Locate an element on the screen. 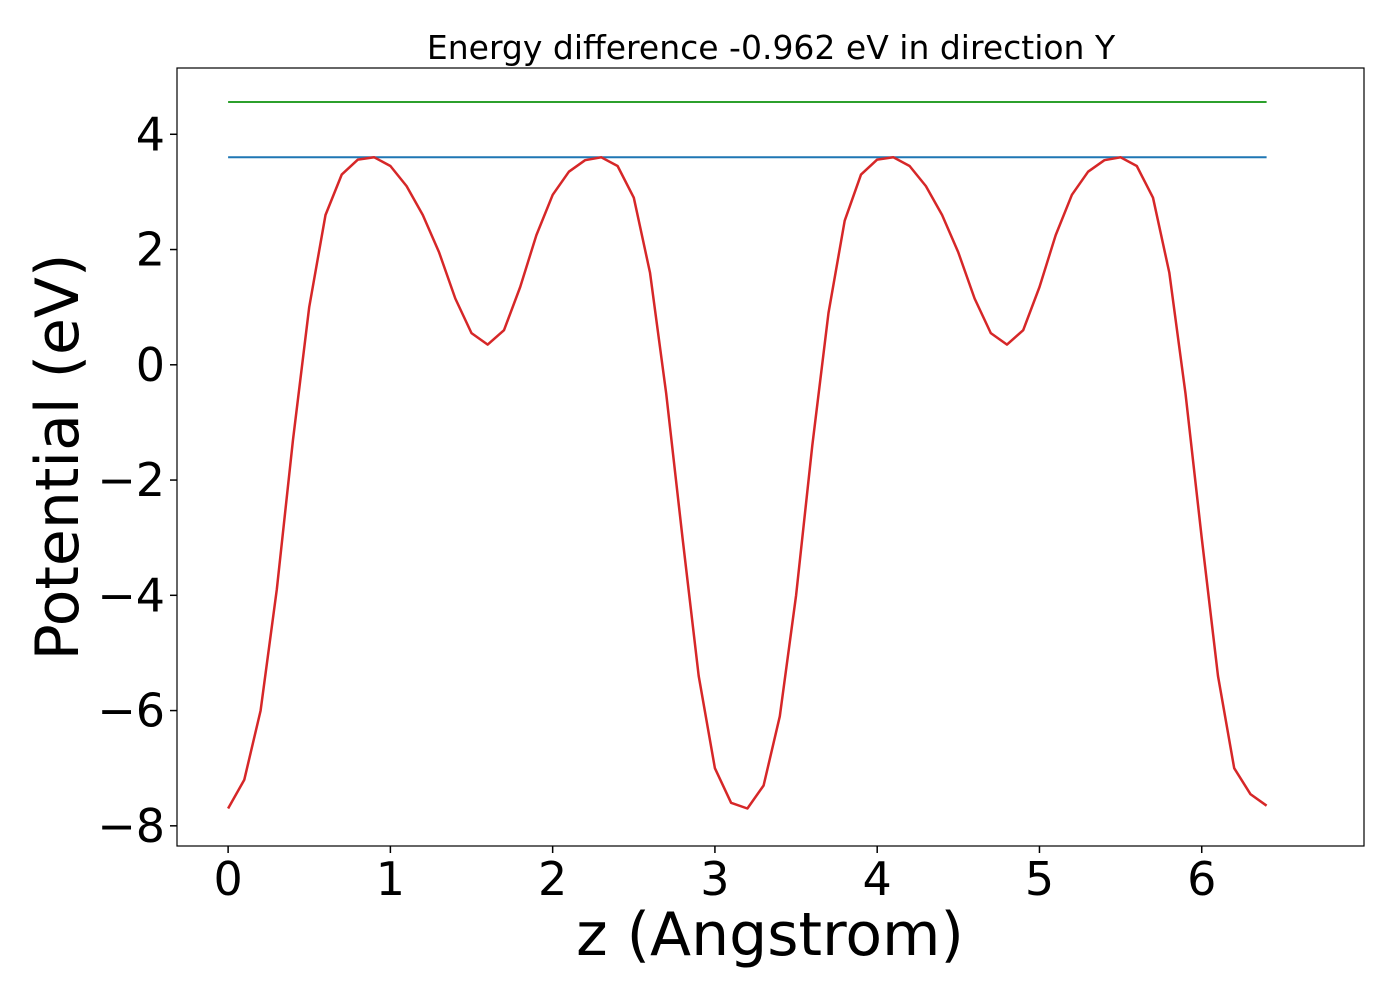  x-tick-label: 0 is located at coordinates (227, 879).